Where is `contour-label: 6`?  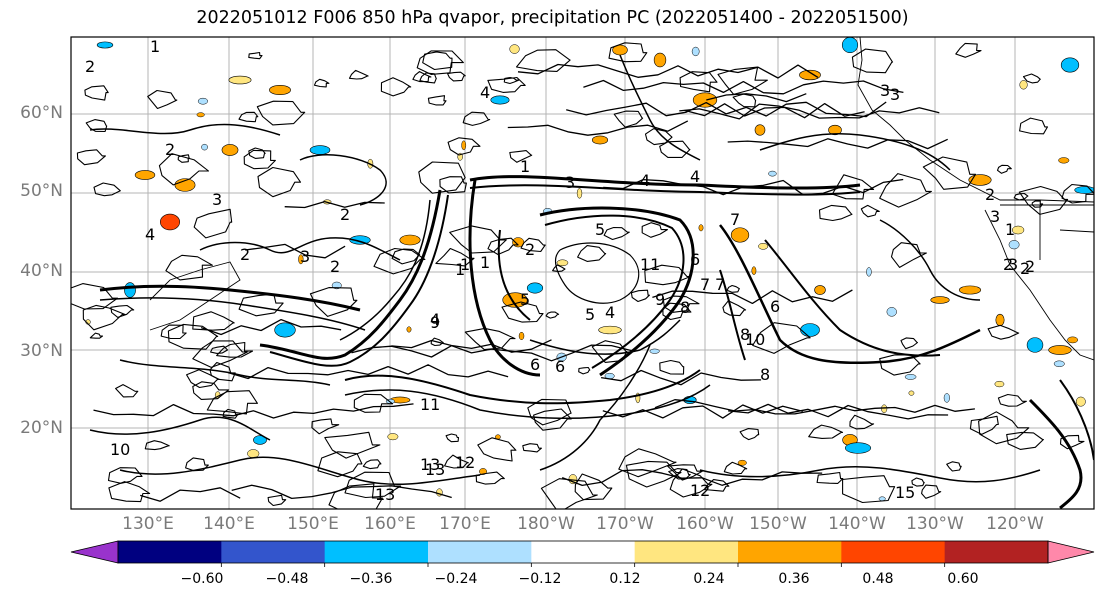
contour-label: 6 is located at coordinates (695, 259).